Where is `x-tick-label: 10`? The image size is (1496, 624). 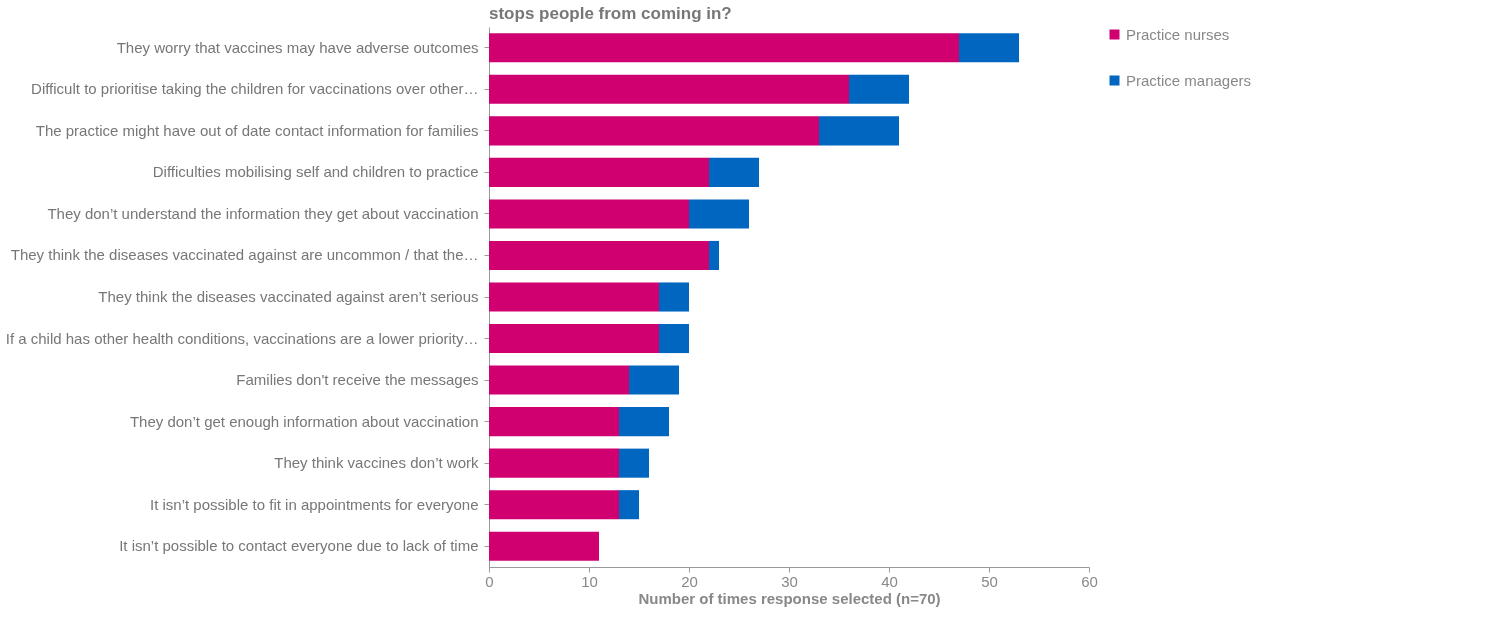
x-tick-label: 10 is located at coordinates (589, 581).